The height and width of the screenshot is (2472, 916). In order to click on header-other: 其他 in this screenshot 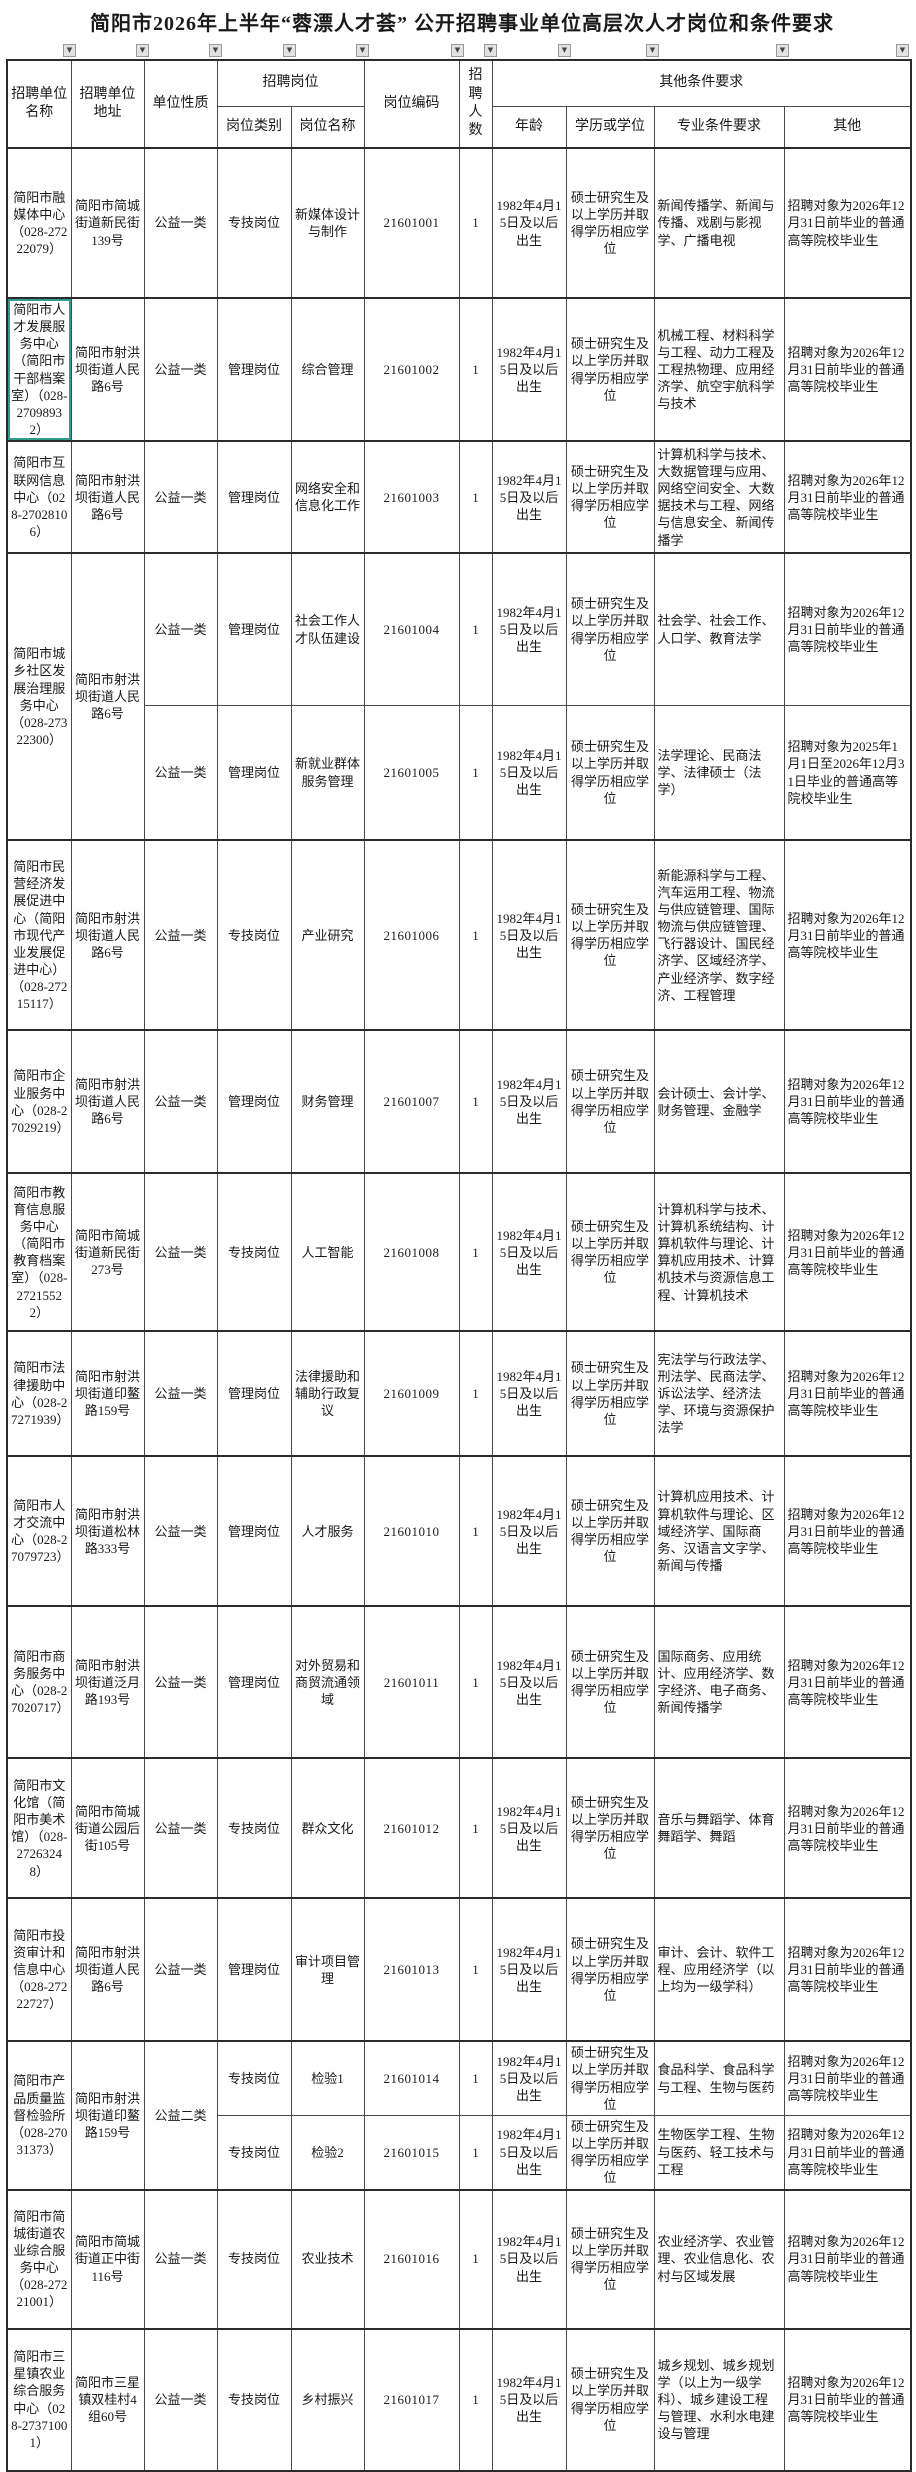, I will do `click(847, 127)`.